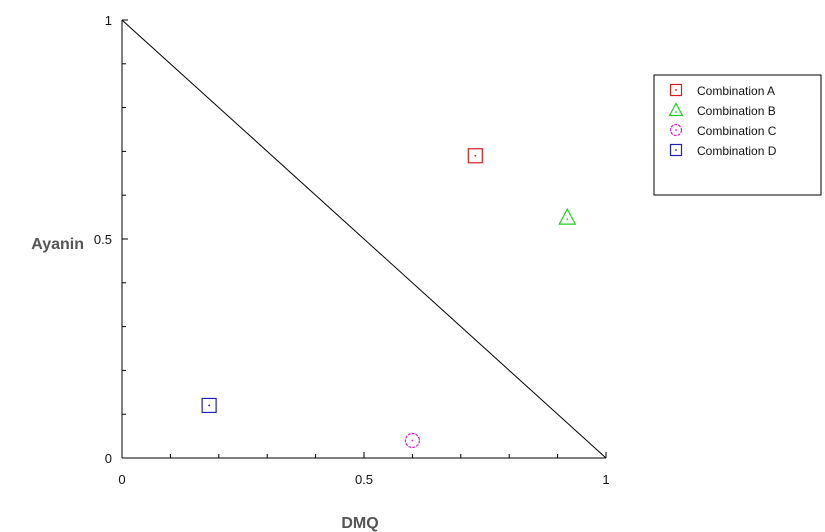 The image size is (825, 532). What do you see at coordinates (121, 479) in the screenshot?
I see `x-tick-label: 0` at bounding box center [121, 479].